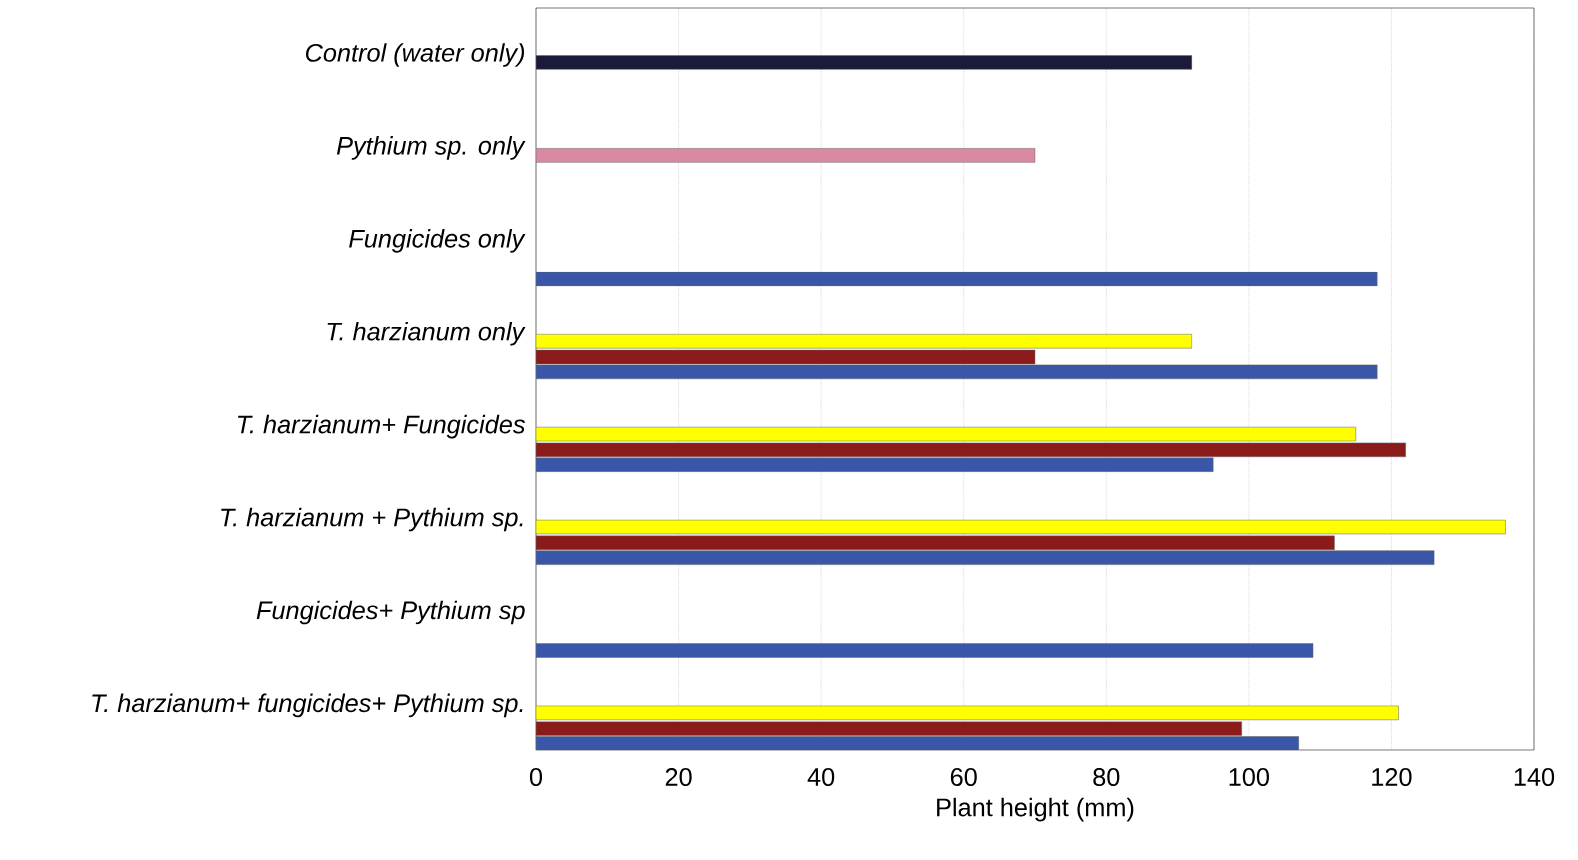  I want to click on x-tick-label: 40, so click(821, 777).